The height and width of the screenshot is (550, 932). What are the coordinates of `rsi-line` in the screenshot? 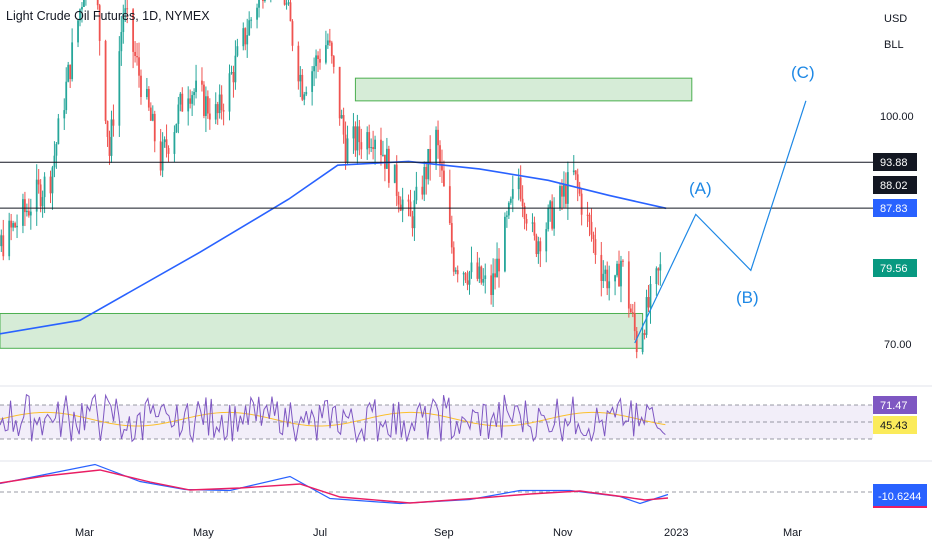 It's located at (333, 418).